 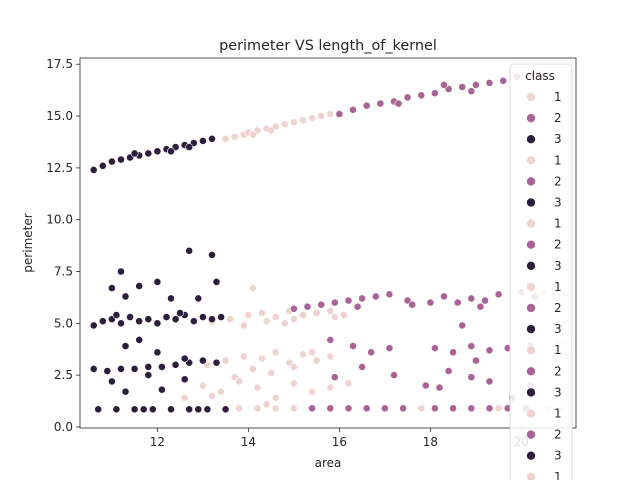 What do you see at coordinates (430, 442) in the screenshot?
I see `x-tick-label: 18` at bounding box center [430, 442].